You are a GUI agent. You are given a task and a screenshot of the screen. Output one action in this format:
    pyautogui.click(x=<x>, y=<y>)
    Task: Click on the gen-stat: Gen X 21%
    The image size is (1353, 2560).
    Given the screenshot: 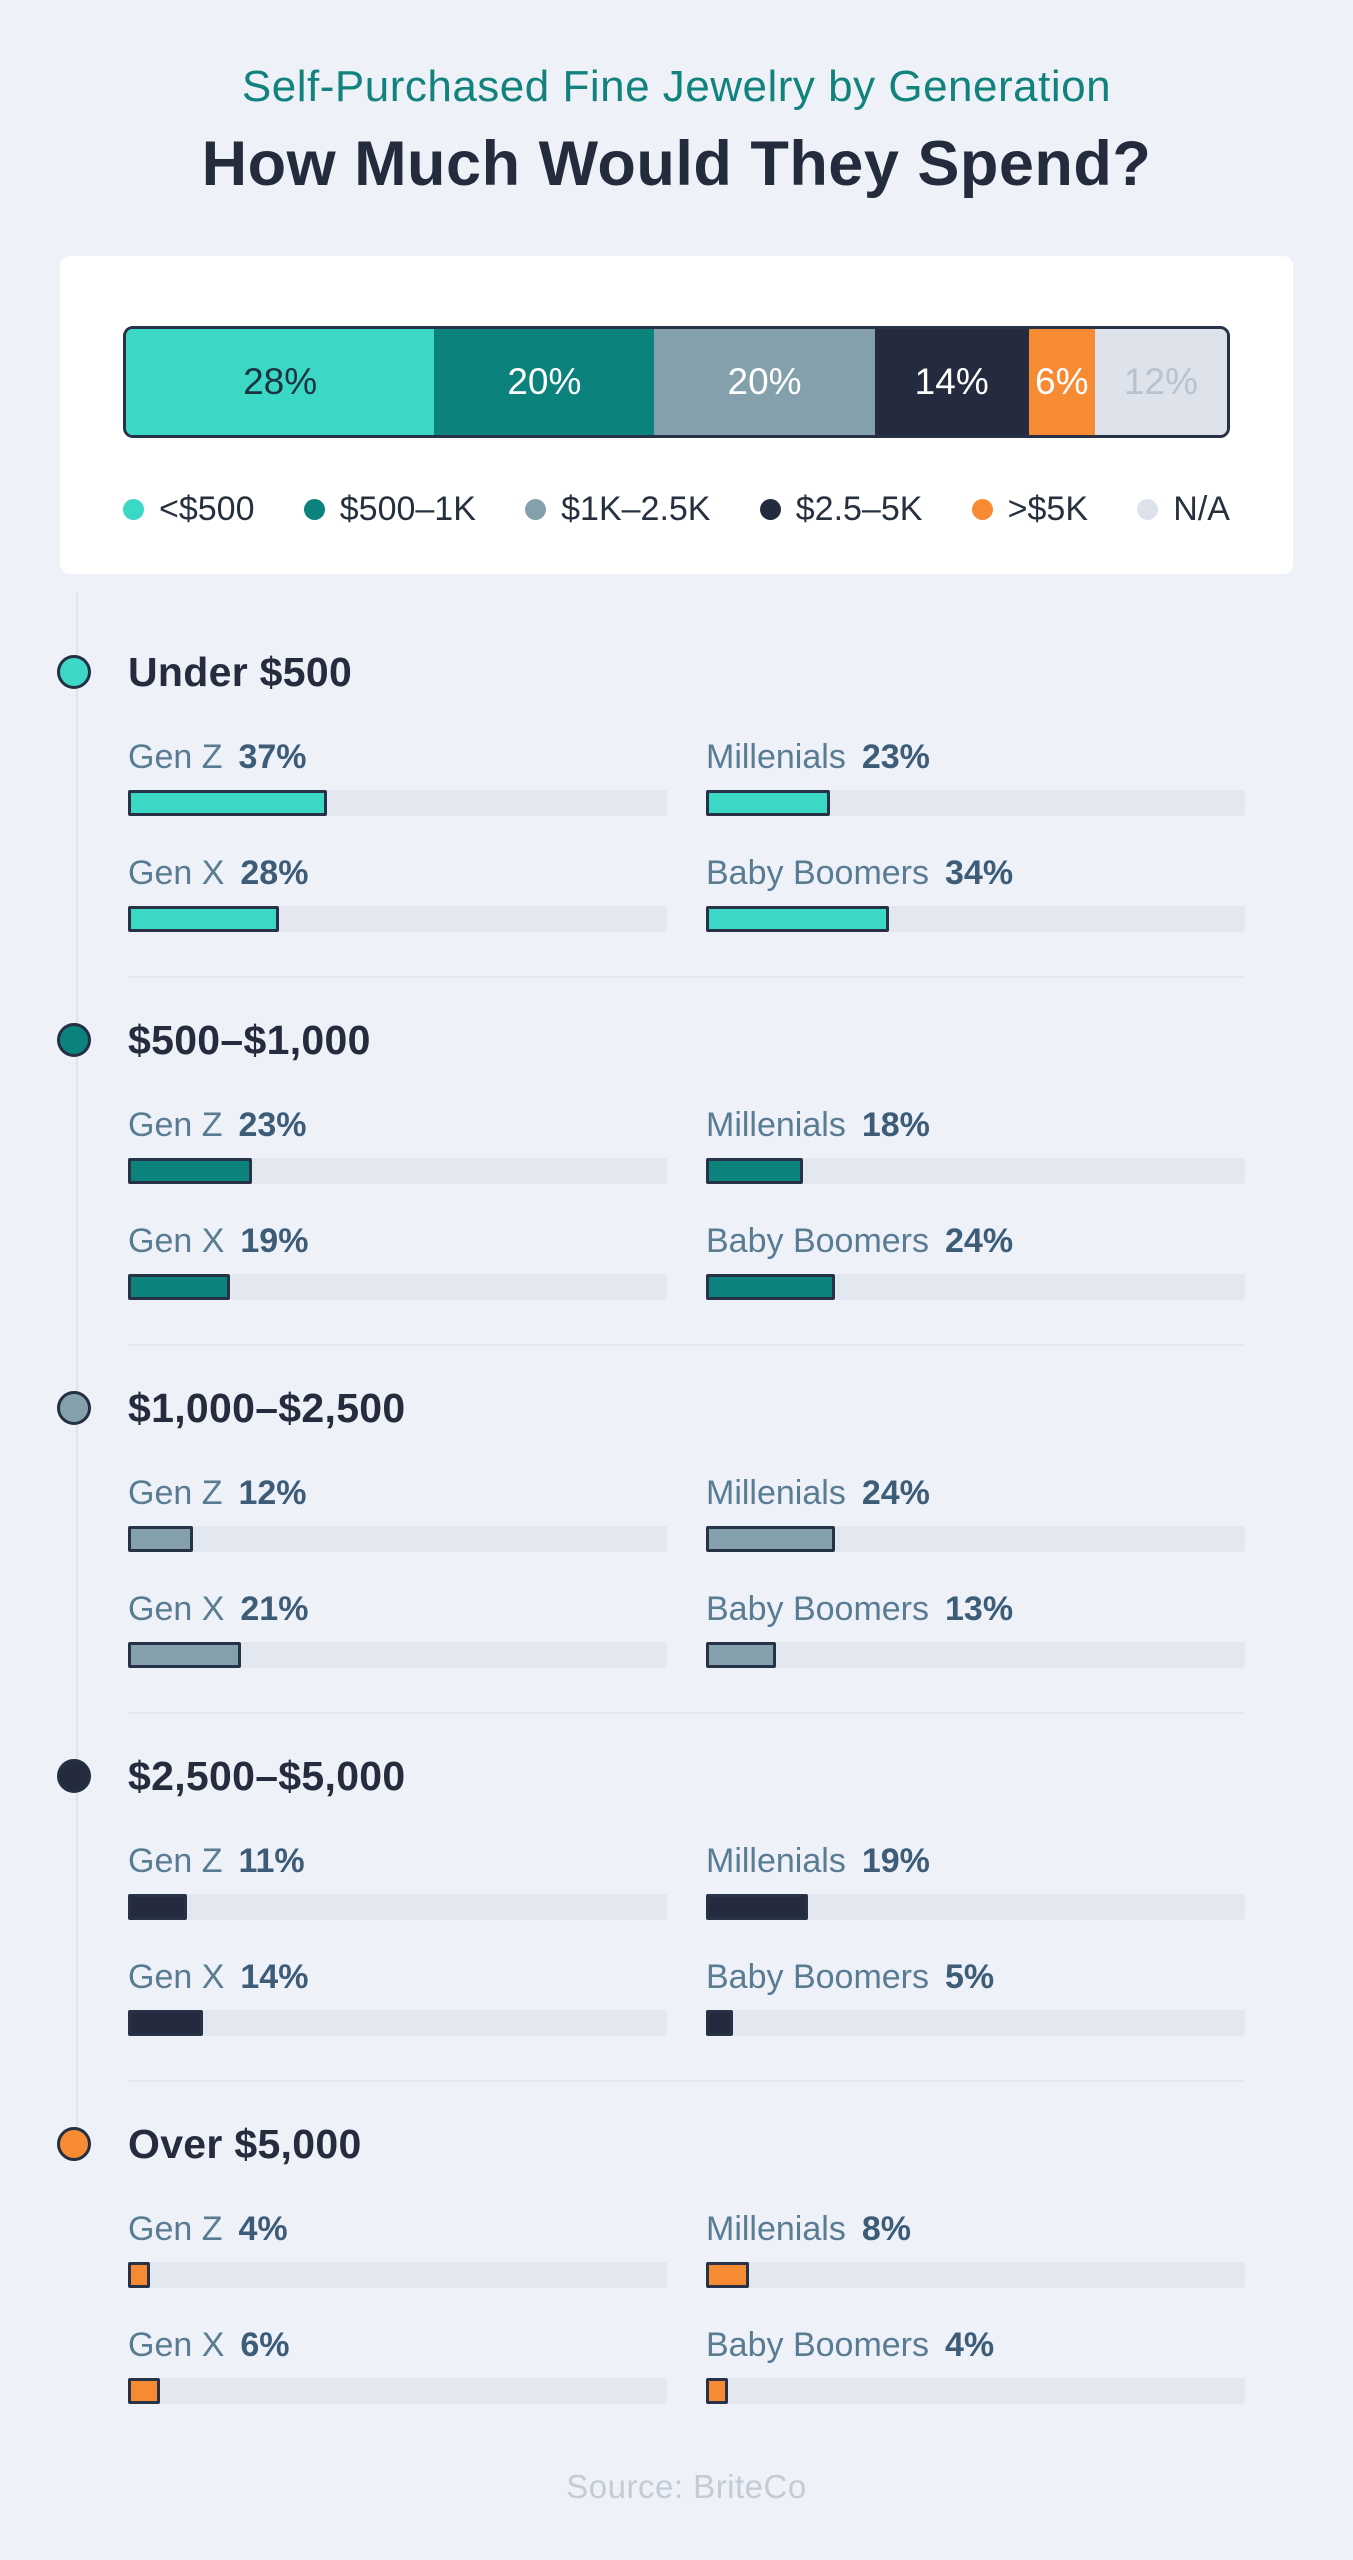 What is the action you would take?
    pyautogui.click(x=397, y=1629)
    